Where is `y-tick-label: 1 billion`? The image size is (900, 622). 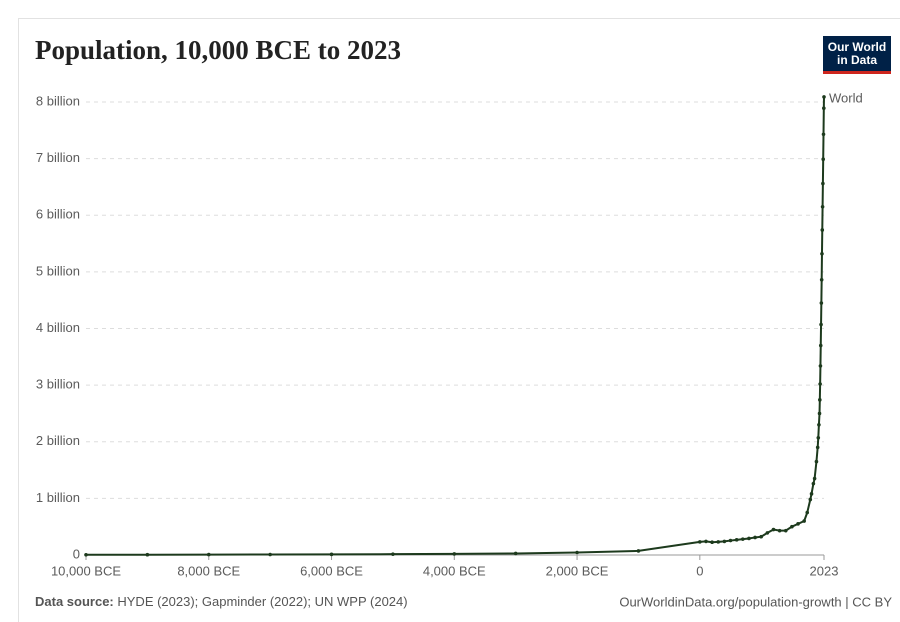 y-tick-label: 1 billion is located at coordinates (58, 497).